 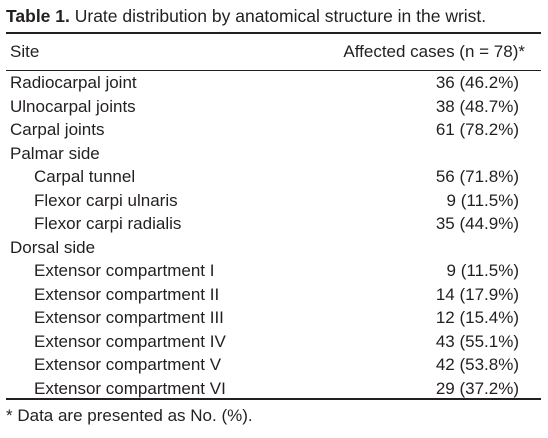 What do you see at coordinates (273, 33) in the screenshot?
I see `table-top-rule` at bounding box center [273, 33].